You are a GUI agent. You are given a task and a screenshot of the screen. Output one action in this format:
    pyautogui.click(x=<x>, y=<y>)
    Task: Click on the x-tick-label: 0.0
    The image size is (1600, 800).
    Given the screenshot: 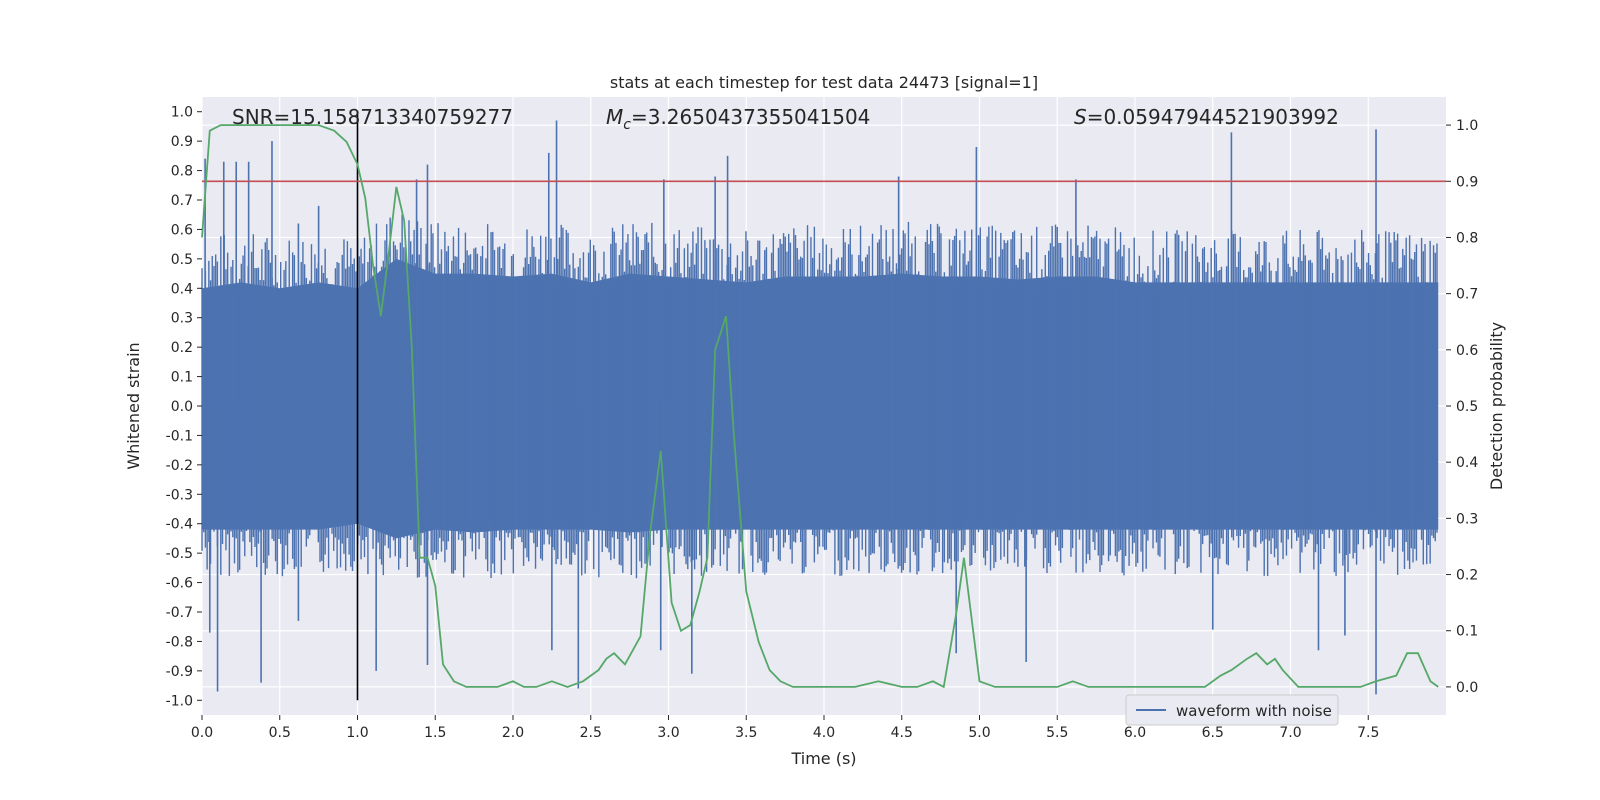 What is the action you would take?
    pyautogui.click(x=202, y=733)
    